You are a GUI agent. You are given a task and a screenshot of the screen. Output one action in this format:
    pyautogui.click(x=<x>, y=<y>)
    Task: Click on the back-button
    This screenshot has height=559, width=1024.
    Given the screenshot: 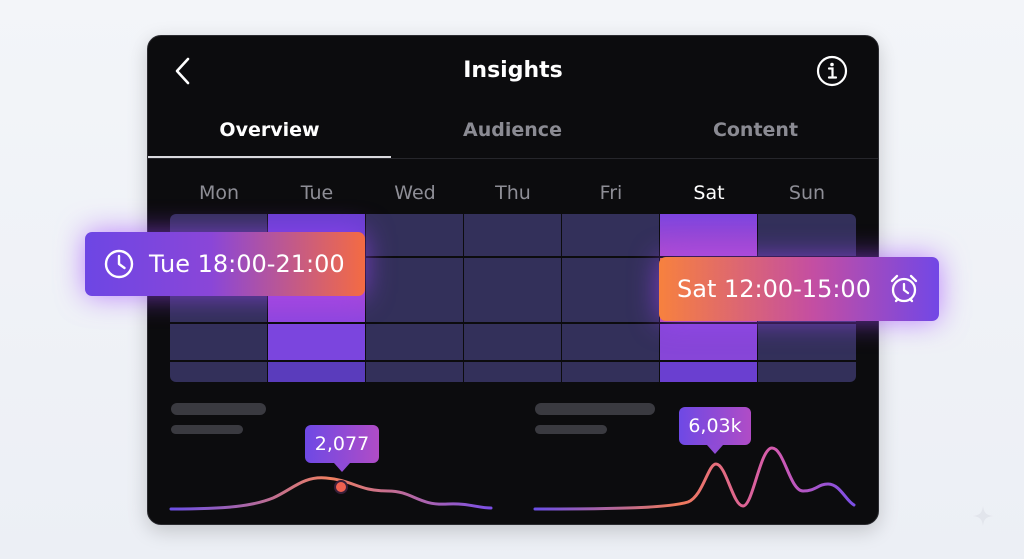 What is the action you would take?
    pyautogui.click(x=183, y=71)
    